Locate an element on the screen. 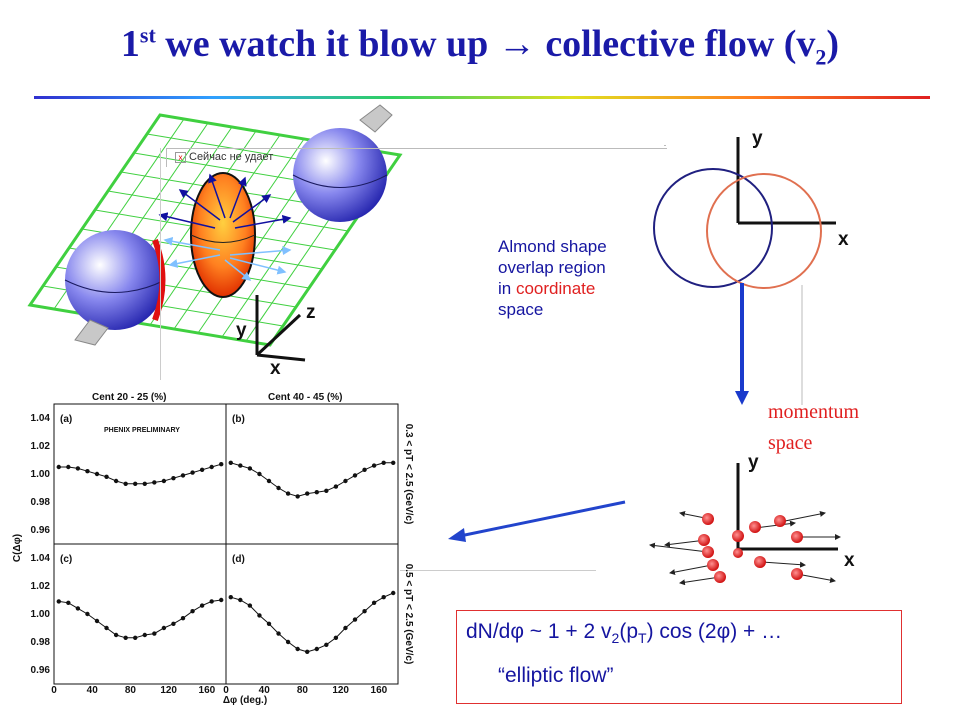  panel-c-label: (c) is located at coordinates (66, 559).